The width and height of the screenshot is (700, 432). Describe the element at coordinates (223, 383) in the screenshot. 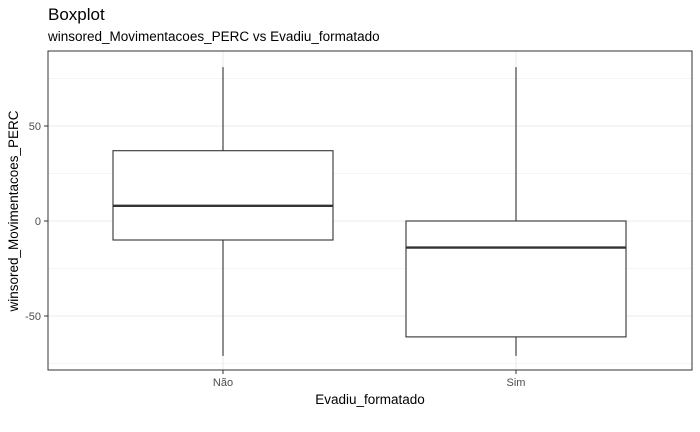

I see `x-tick-label: Não` at that location.